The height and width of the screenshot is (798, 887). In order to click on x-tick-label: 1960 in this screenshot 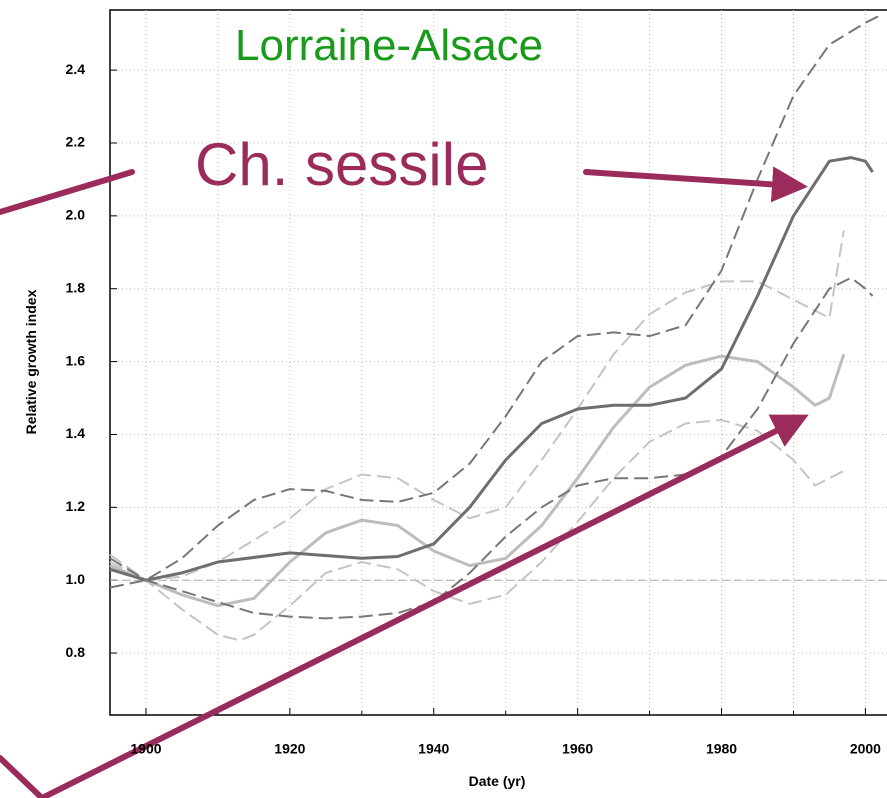, I will do `click(577, 749)`.